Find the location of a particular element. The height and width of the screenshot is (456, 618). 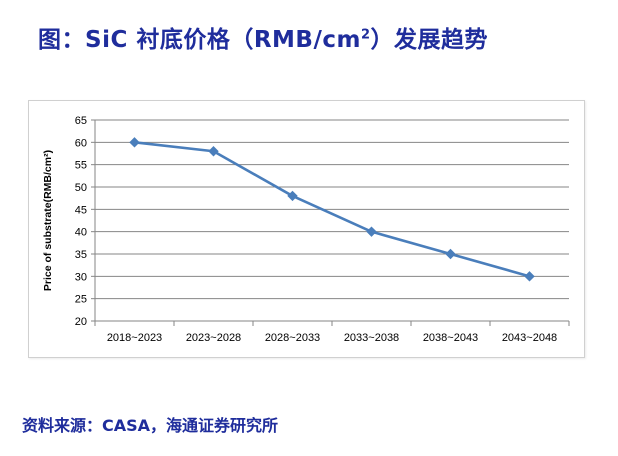

y-tick-label: 20 is located at coordinates (81, 322).